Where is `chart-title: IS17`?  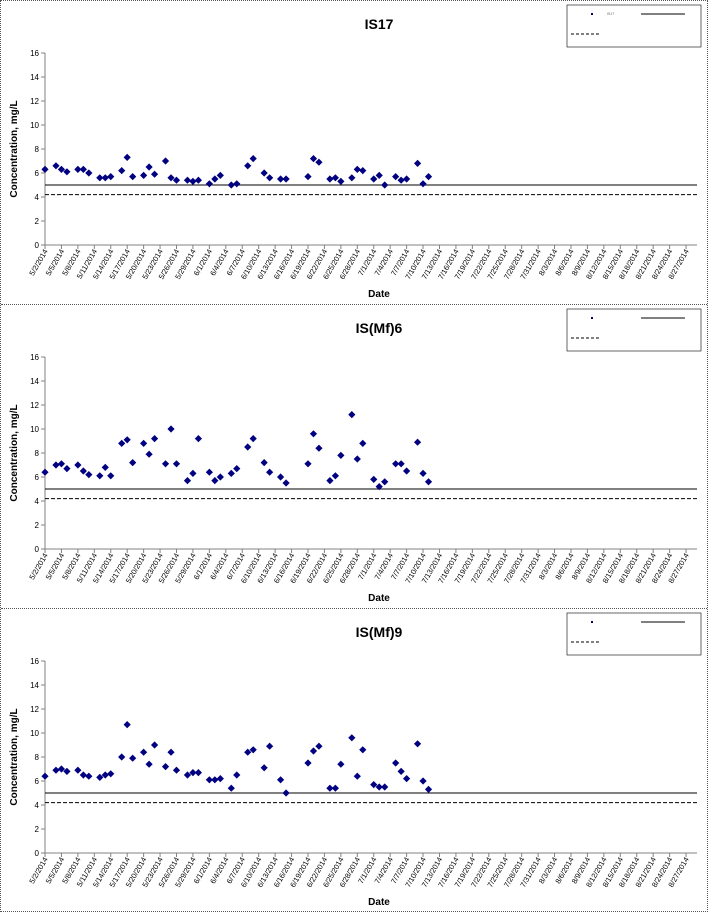
chart-title: IS17 is located at coordinates (379, 24).